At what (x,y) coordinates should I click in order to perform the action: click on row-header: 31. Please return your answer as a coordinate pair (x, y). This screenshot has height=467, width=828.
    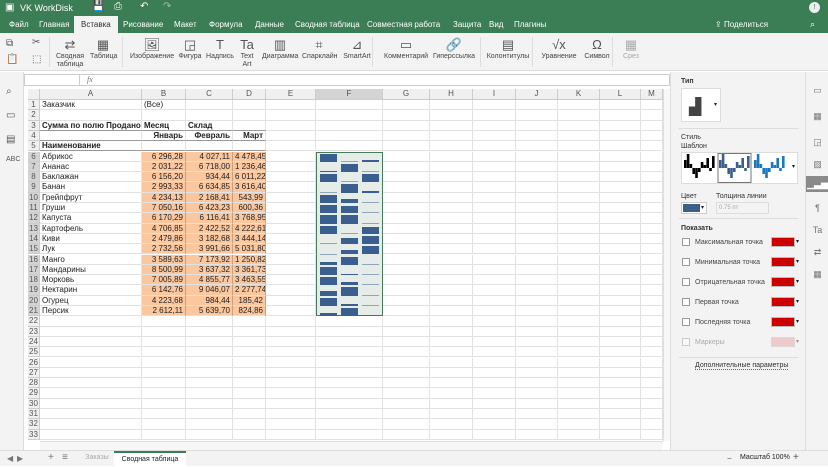
    Looking at the image, I should click on (34, 414).